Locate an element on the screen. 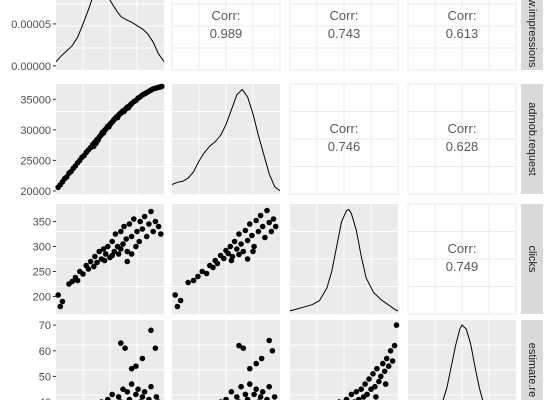 The image size is (550, 400). panel-r3-c0 is located at coordinates (110, 360).